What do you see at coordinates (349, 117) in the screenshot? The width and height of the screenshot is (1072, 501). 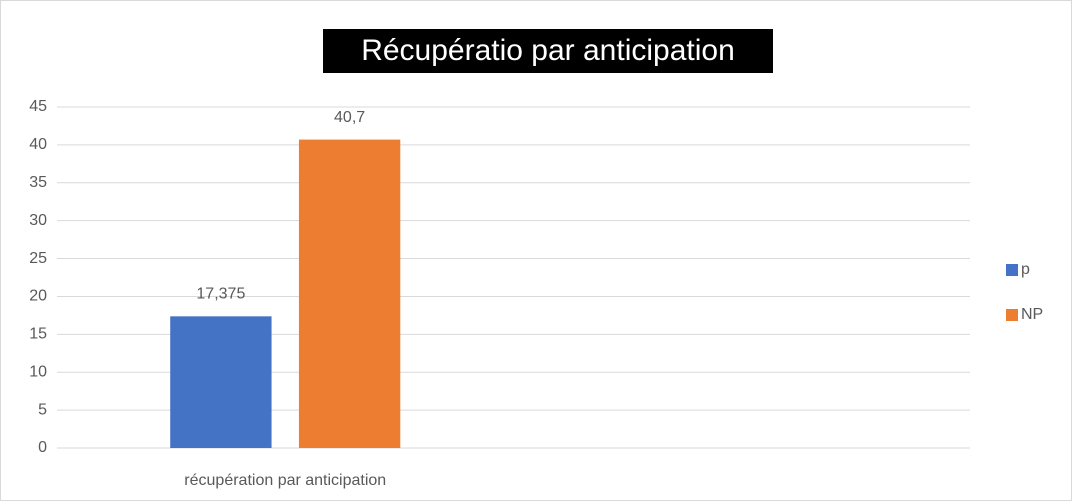 I see `data-label: 40,7` at bounding box center [349, 117].